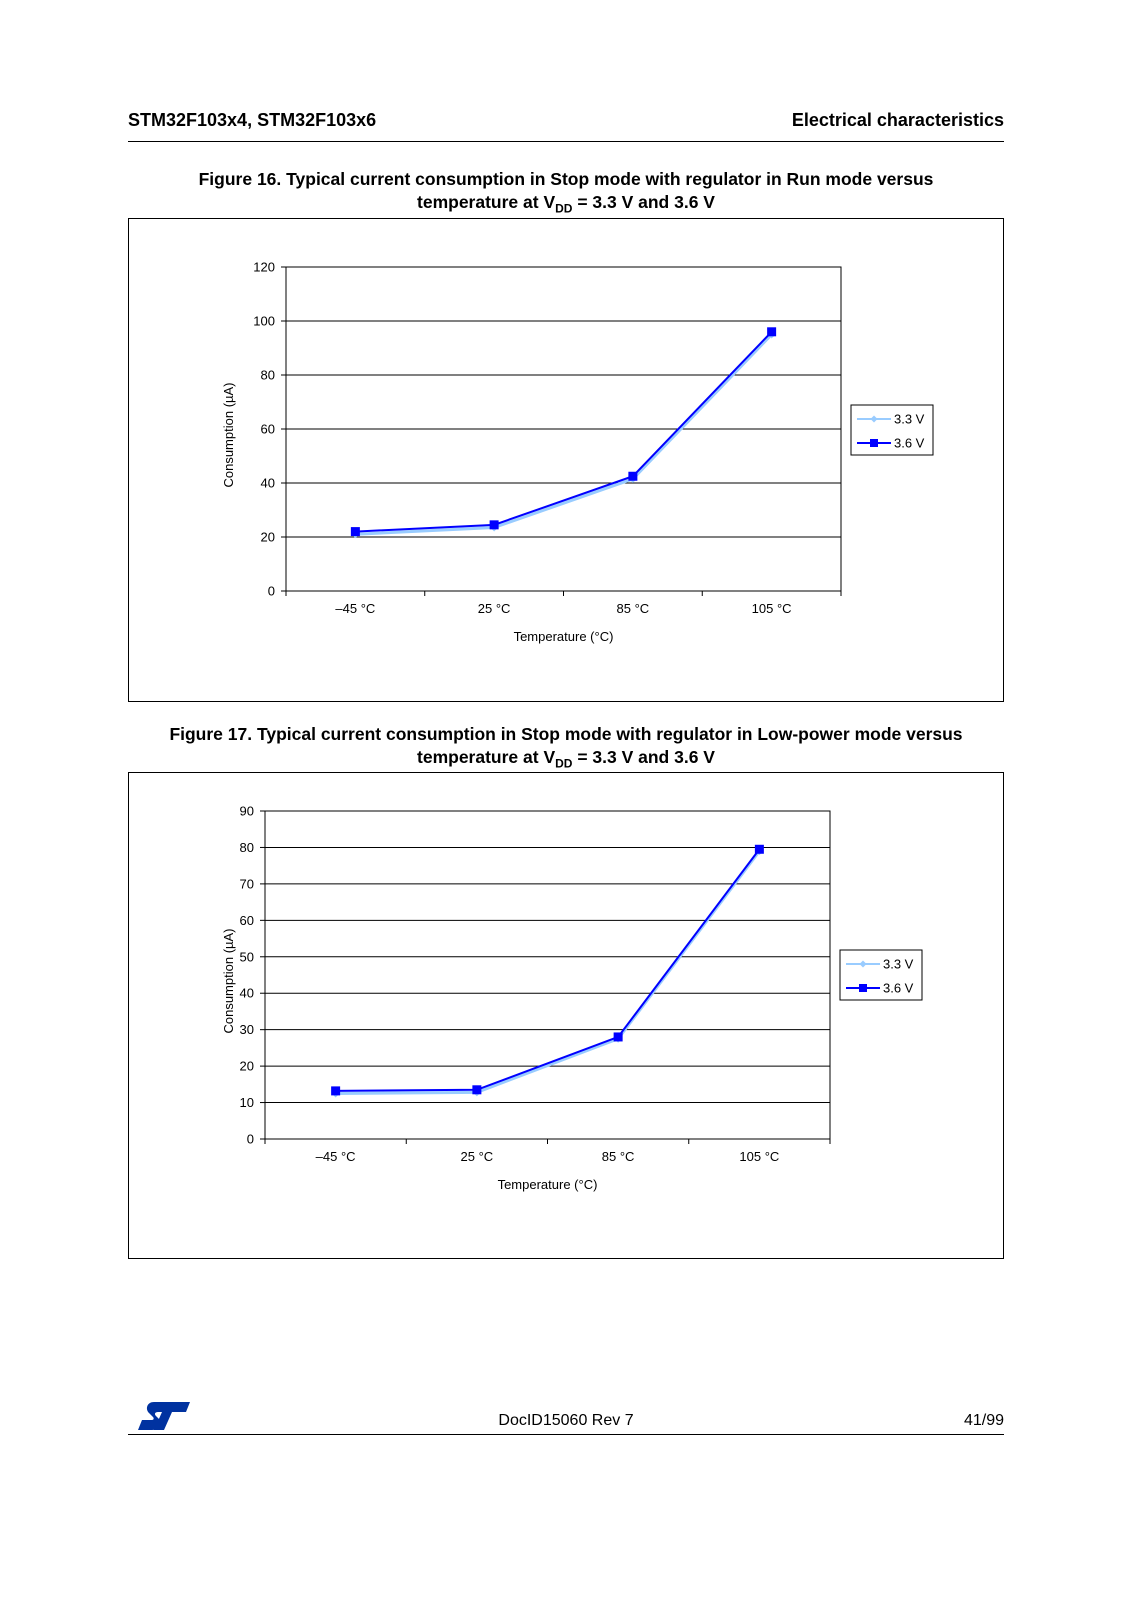 The image size is (1132, 1600). Describe the element at coordinates (247, 956) in the screenshot. I see `y-tick-label: 50` at that location.